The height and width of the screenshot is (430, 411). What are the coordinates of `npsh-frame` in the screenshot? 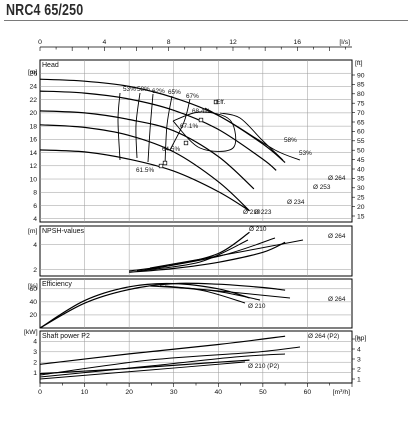 It's located at (196, 251).